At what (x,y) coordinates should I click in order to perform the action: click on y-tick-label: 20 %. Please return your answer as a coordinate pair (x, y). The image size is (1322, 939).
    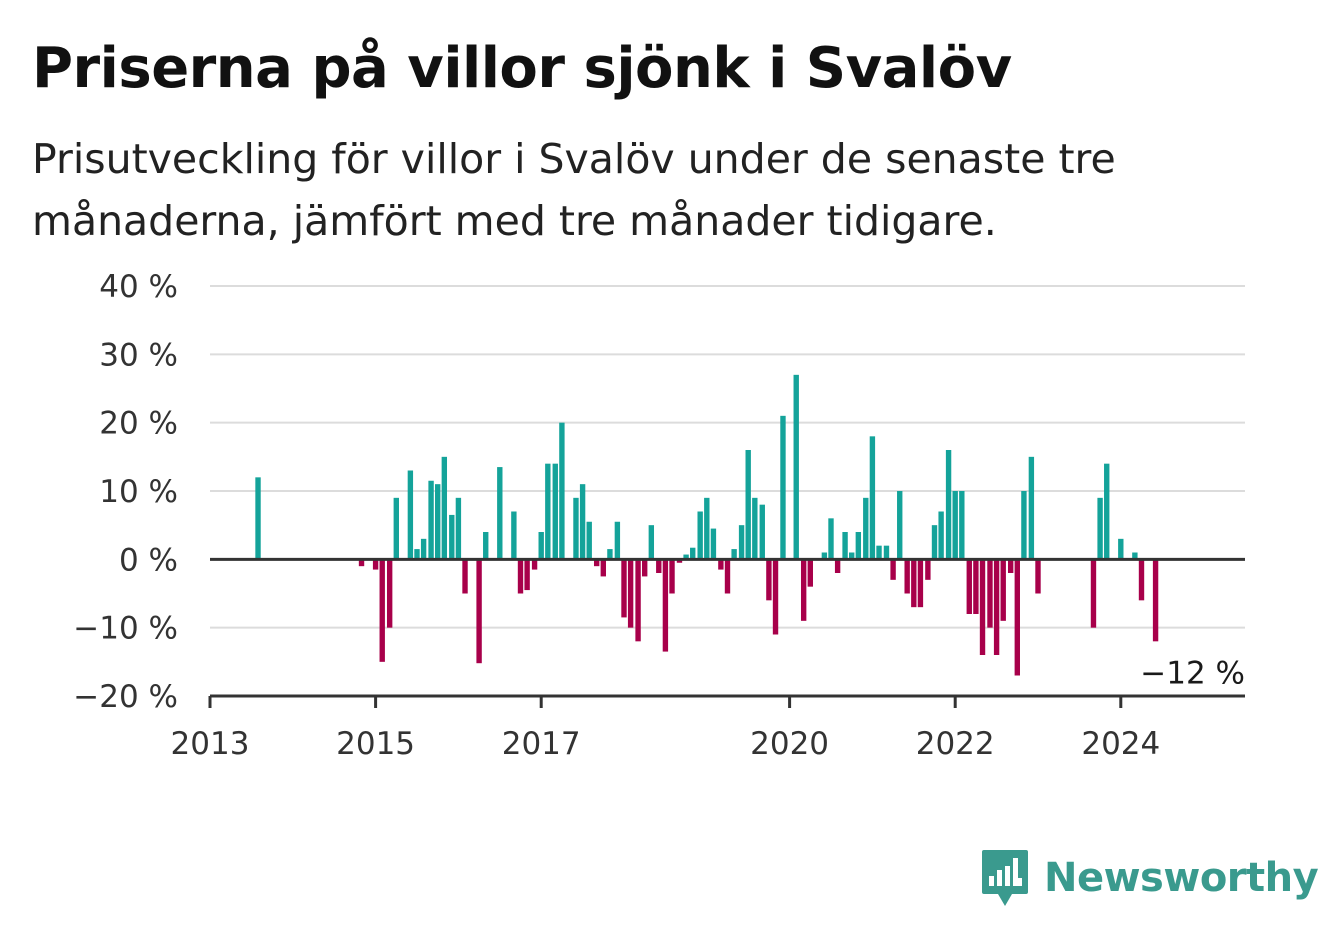
    Looking at the image, I should click on (138, 424).